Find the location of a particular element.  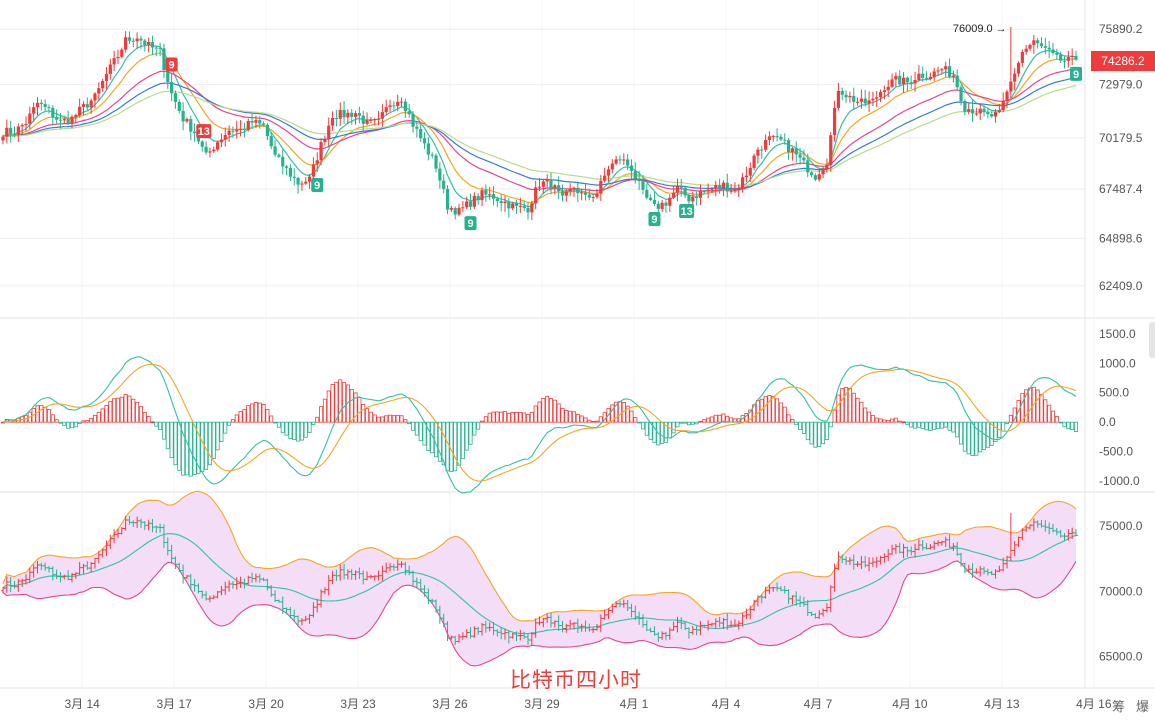

time-tick-label: 3月 29 is located at coordinates (542, 704).